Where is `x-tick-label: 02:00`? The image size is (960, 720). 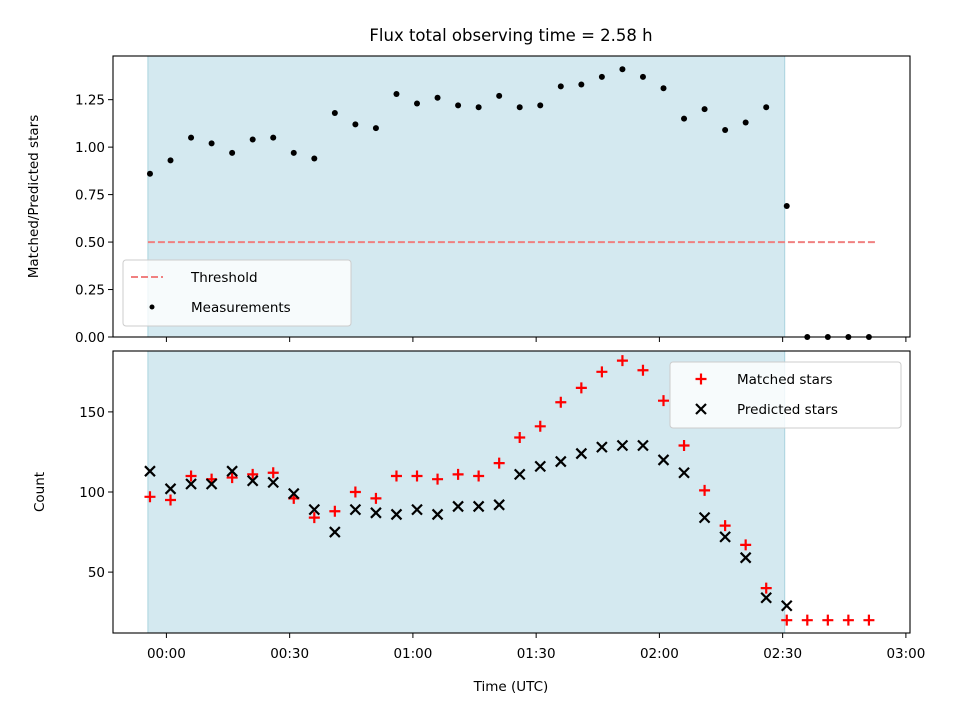 x-tick-label: 02:00 is located at coordinates (659, 654).